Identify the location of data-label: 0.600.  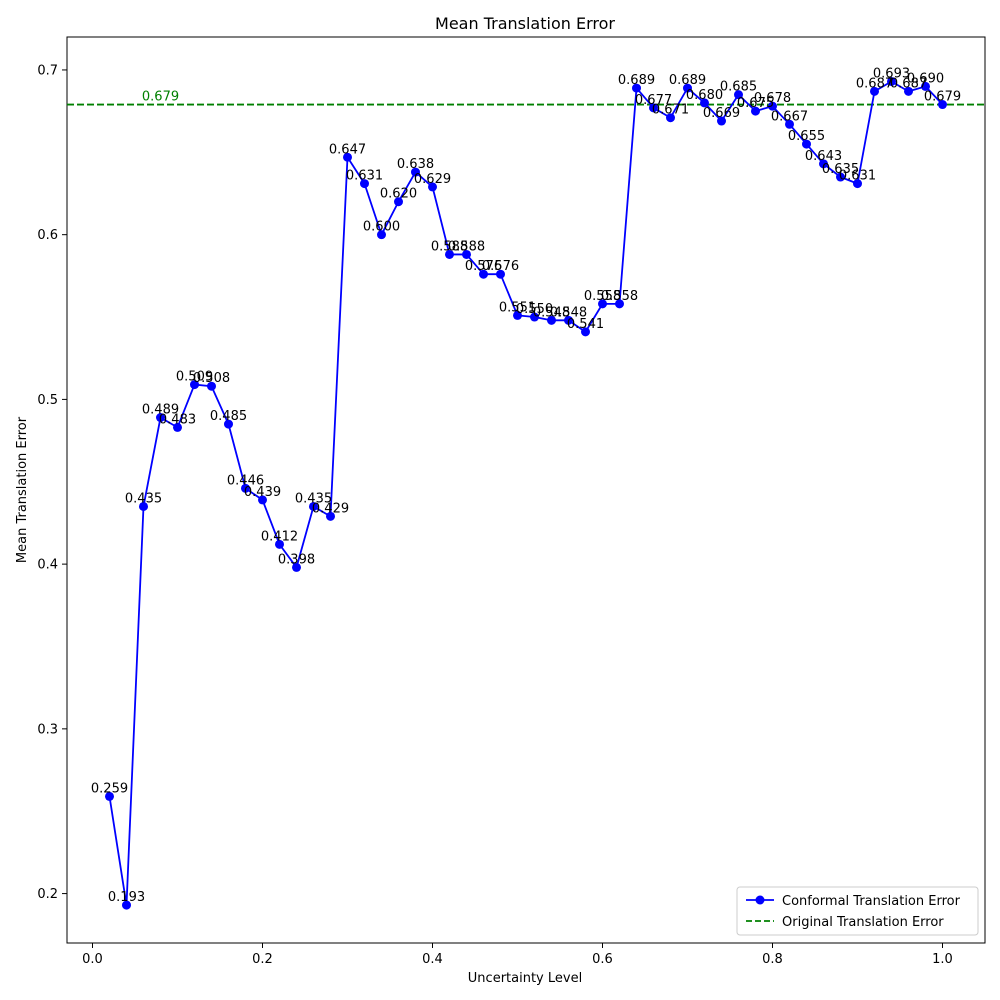
(381, 227).